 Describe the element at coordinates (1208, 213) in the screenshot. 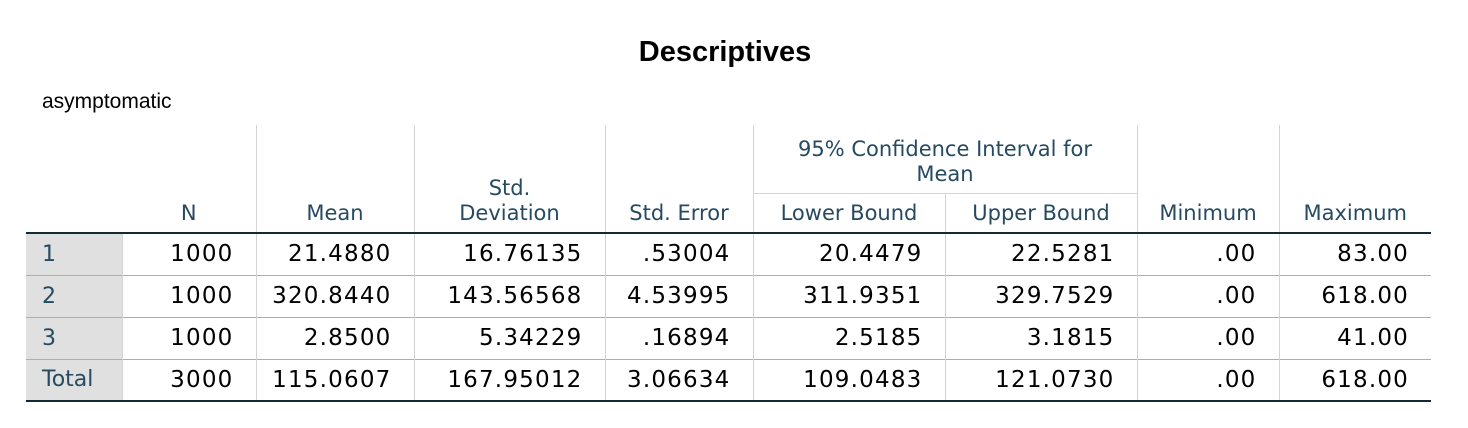

I see `column-header-minimum-label: Minimum` at that location.